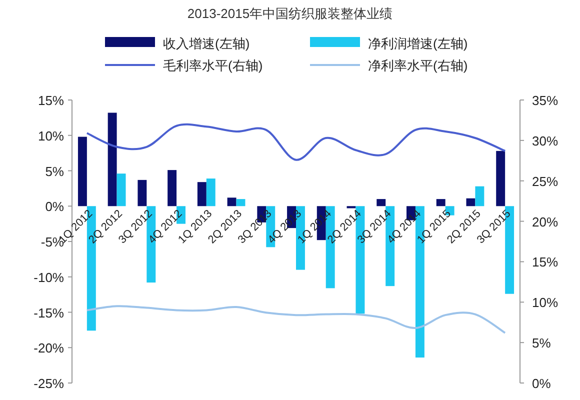 The image size is (580, 400). I want to click on y-tick-label: 15%, so click(51, 100).